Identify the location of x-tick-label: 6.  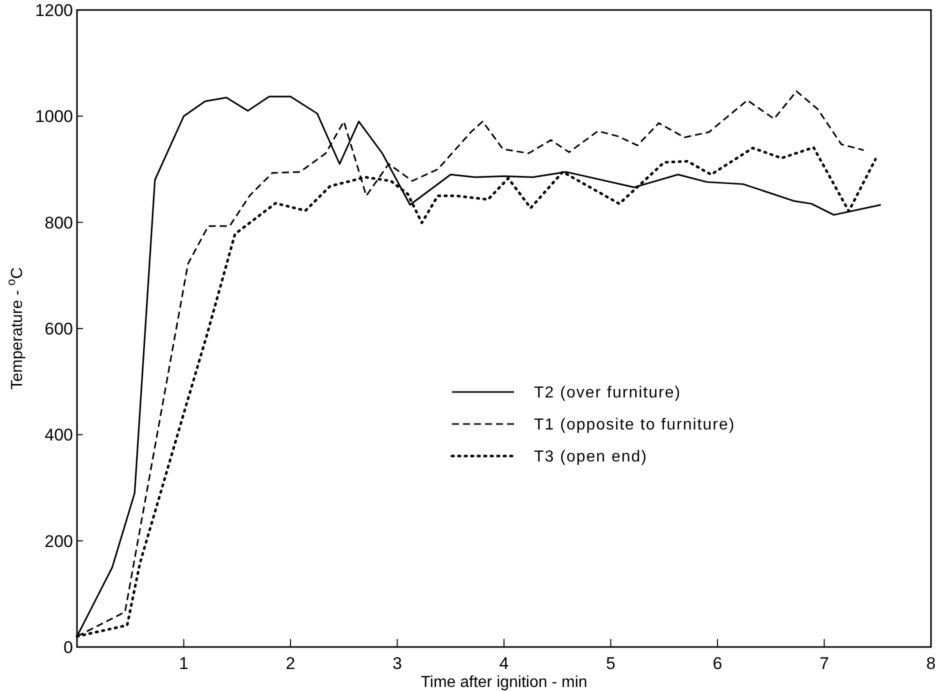
(717, 663).